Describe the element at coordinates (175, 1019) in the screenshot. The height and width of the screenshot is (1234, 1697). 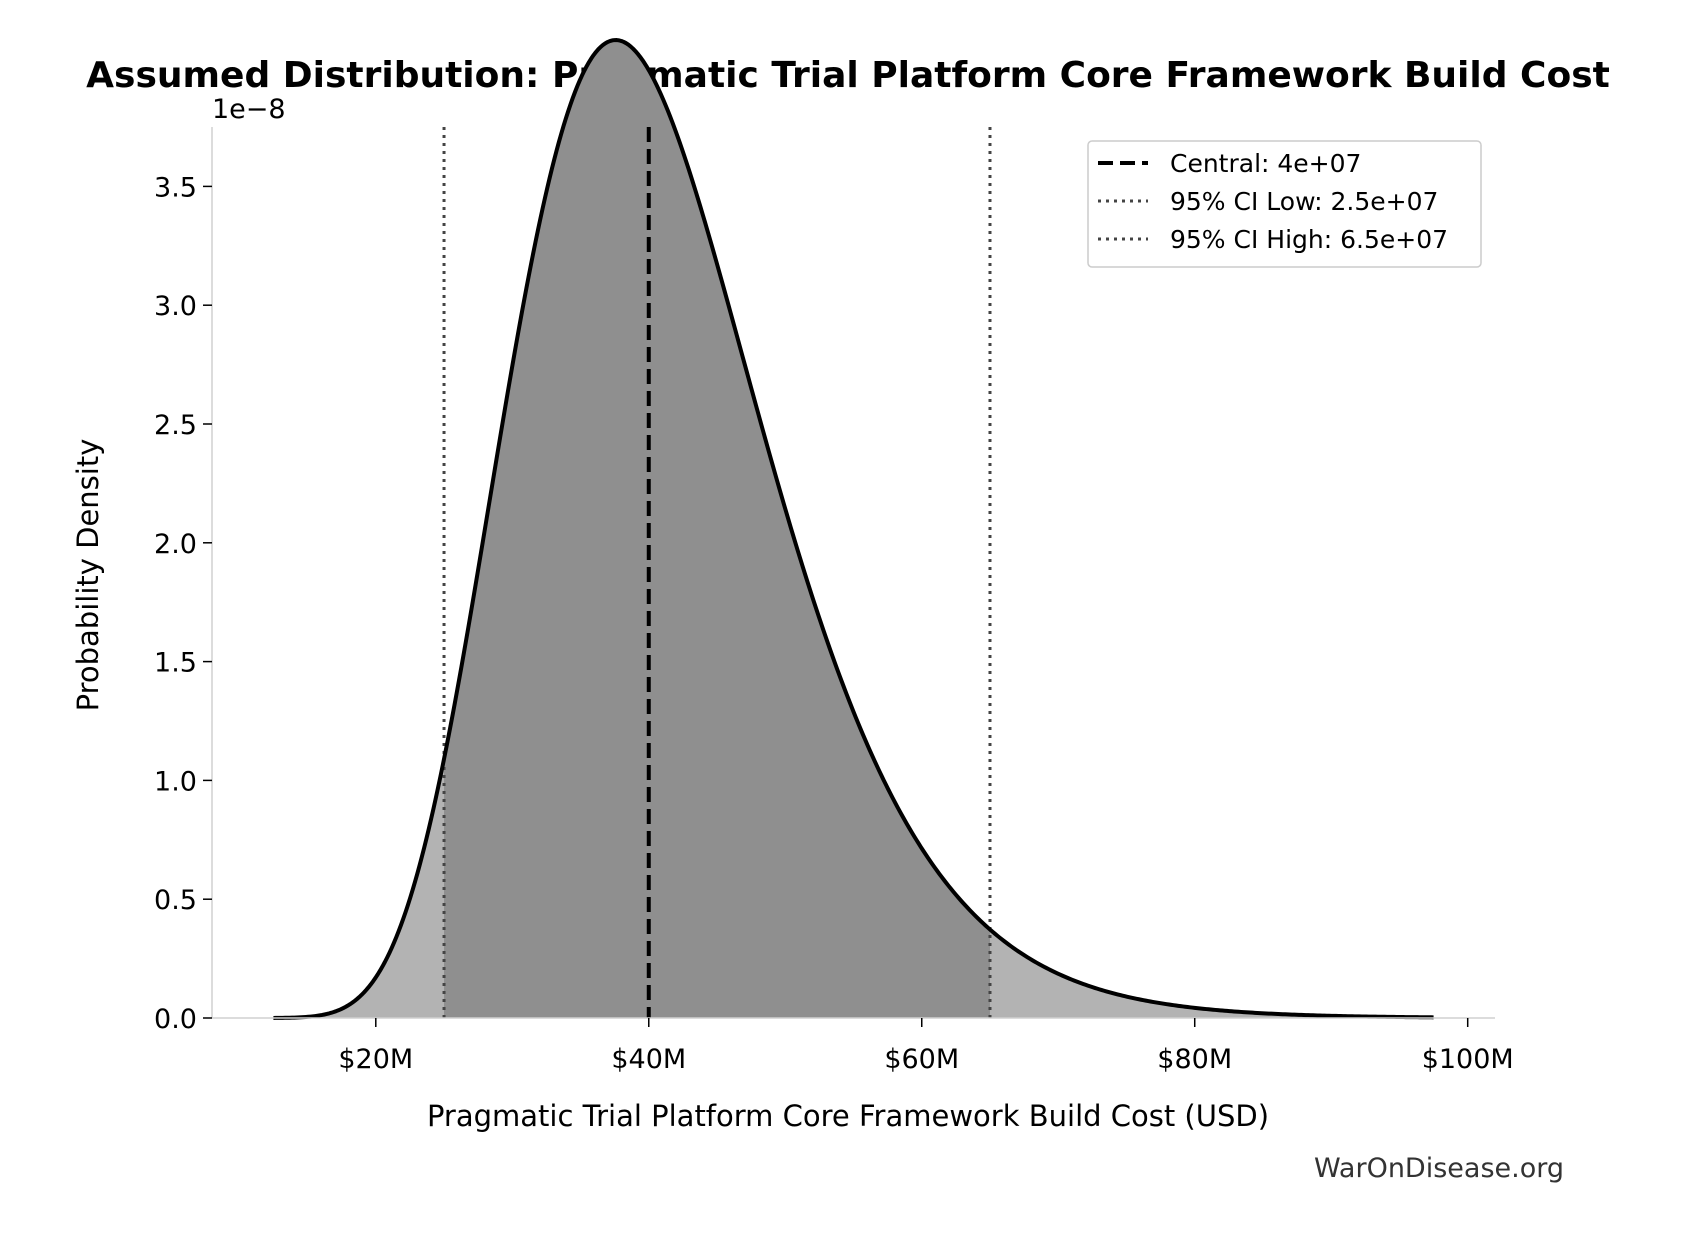
I see `y-tick-label-0: 0.0` at that location.